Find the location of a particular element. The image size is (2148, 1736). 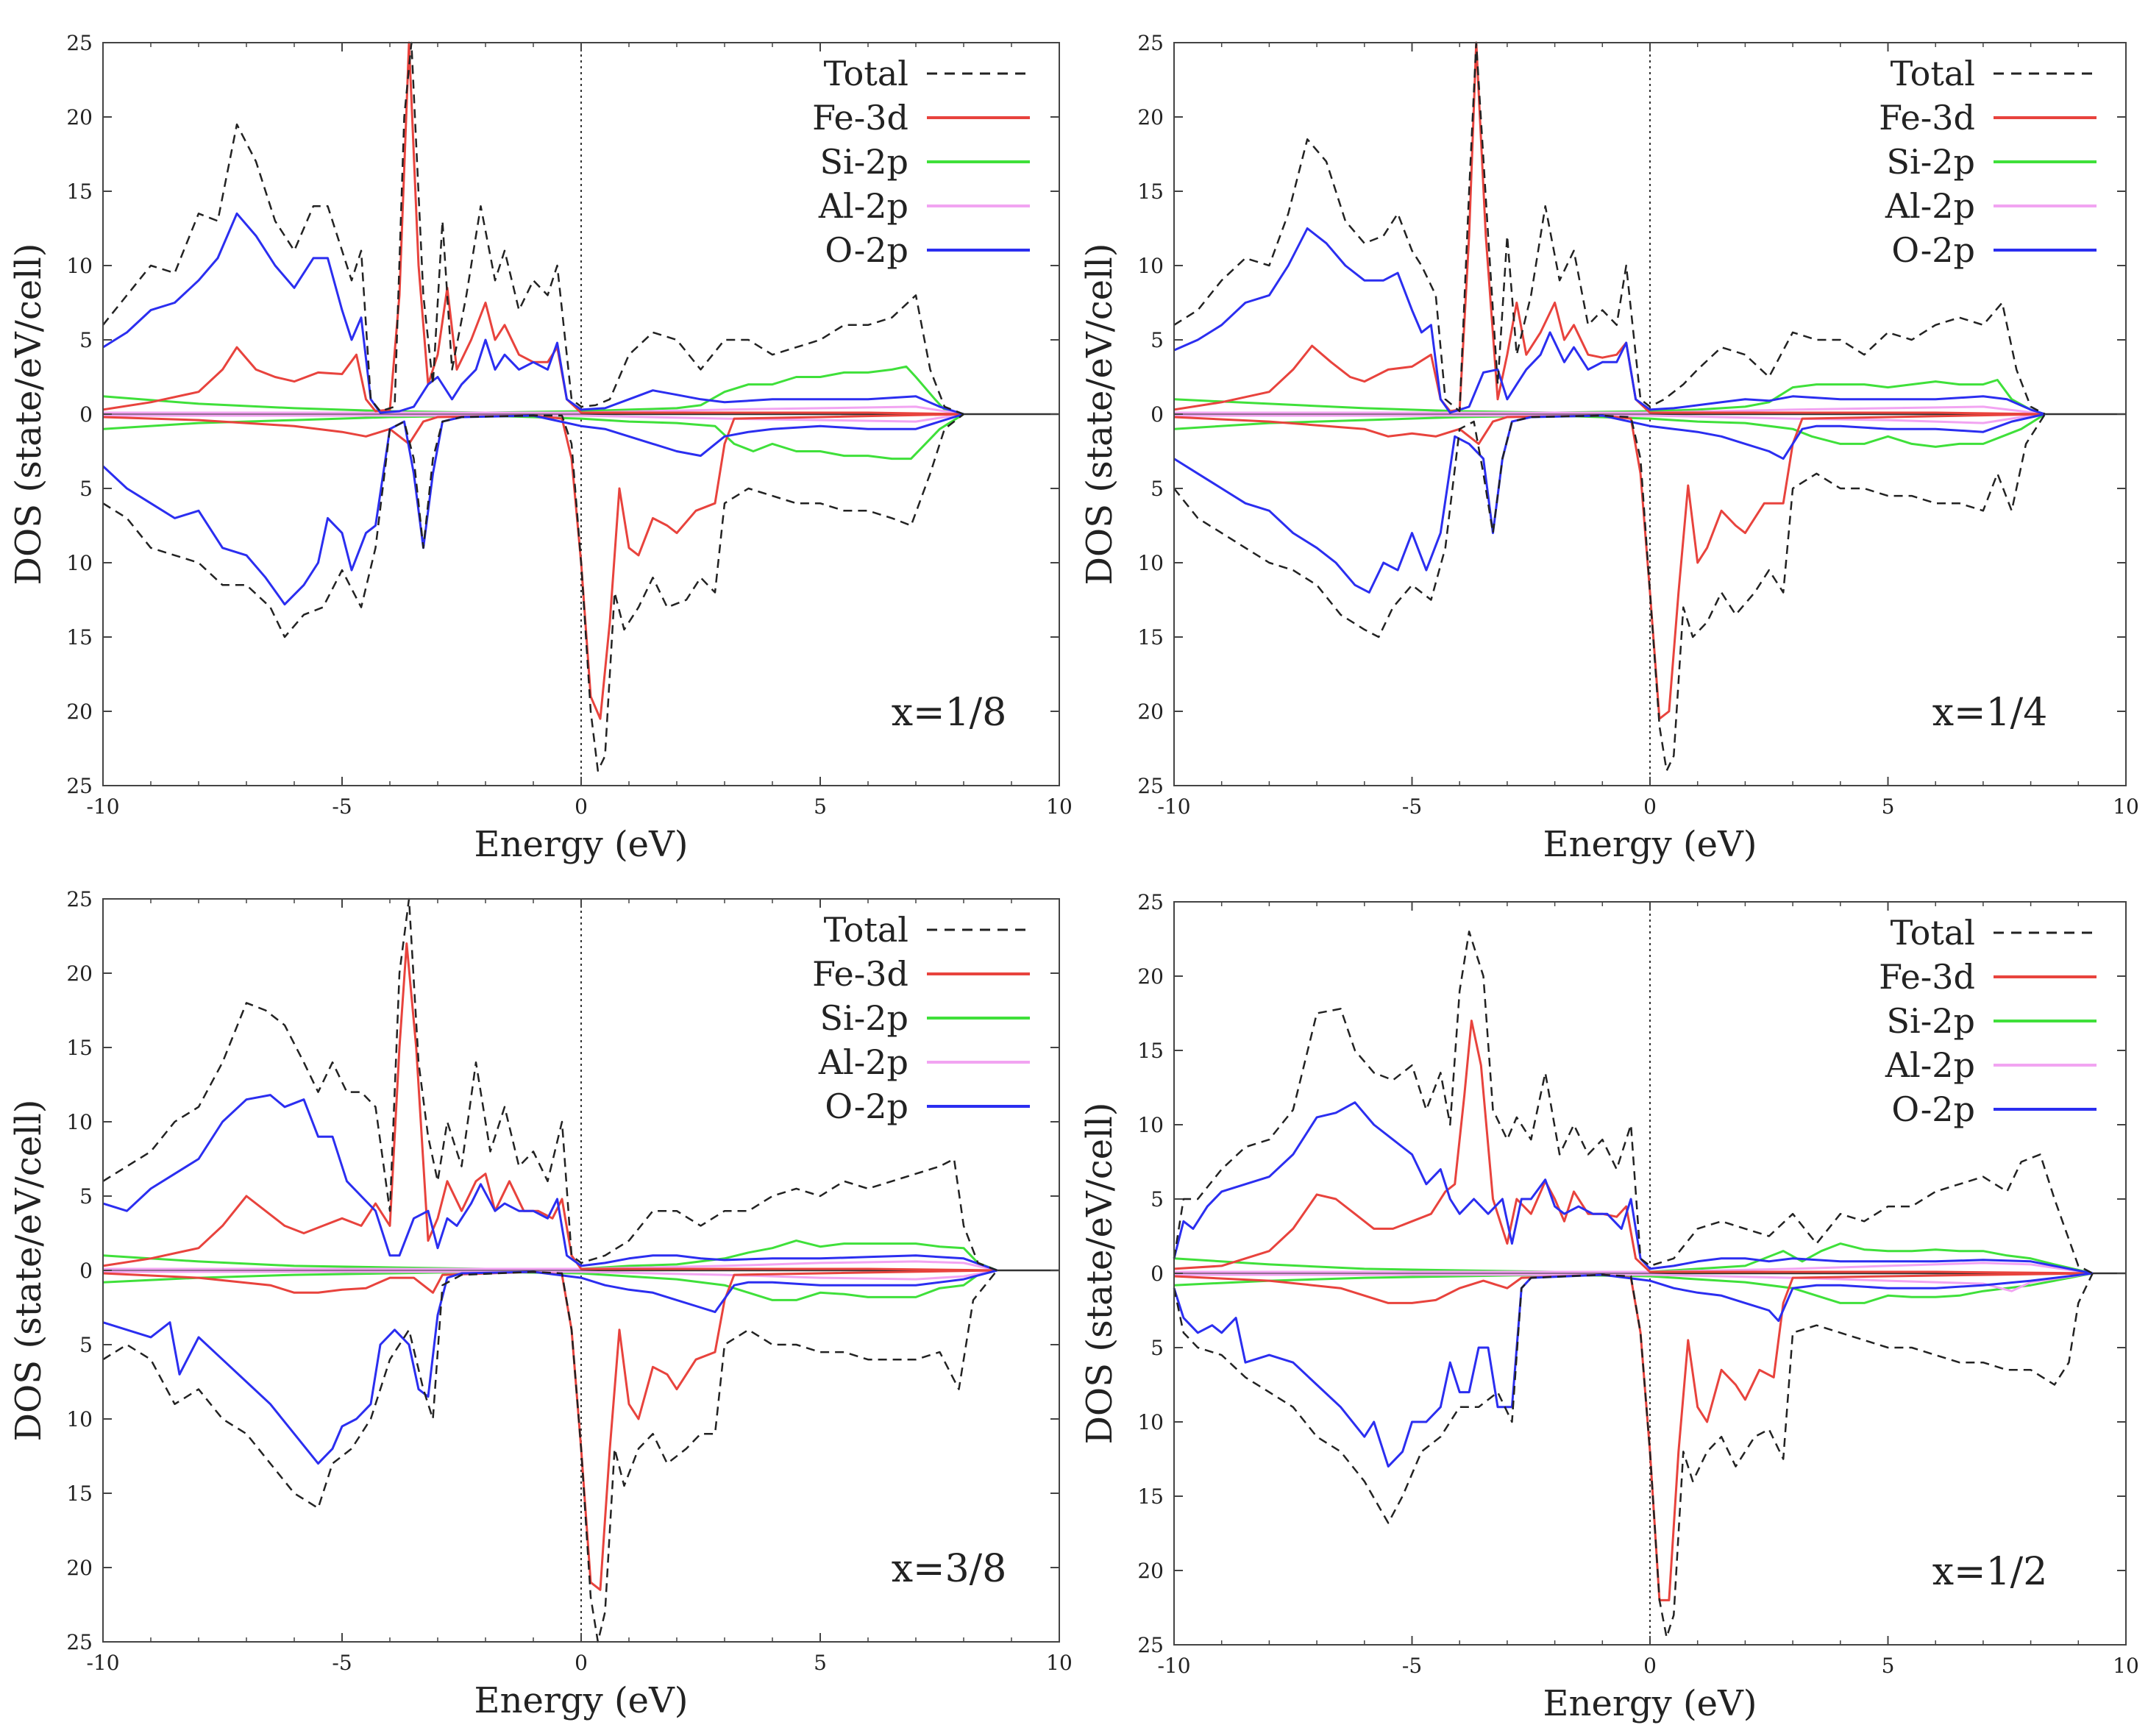

series-al-2p-down is located at coordinates (550, 1275).